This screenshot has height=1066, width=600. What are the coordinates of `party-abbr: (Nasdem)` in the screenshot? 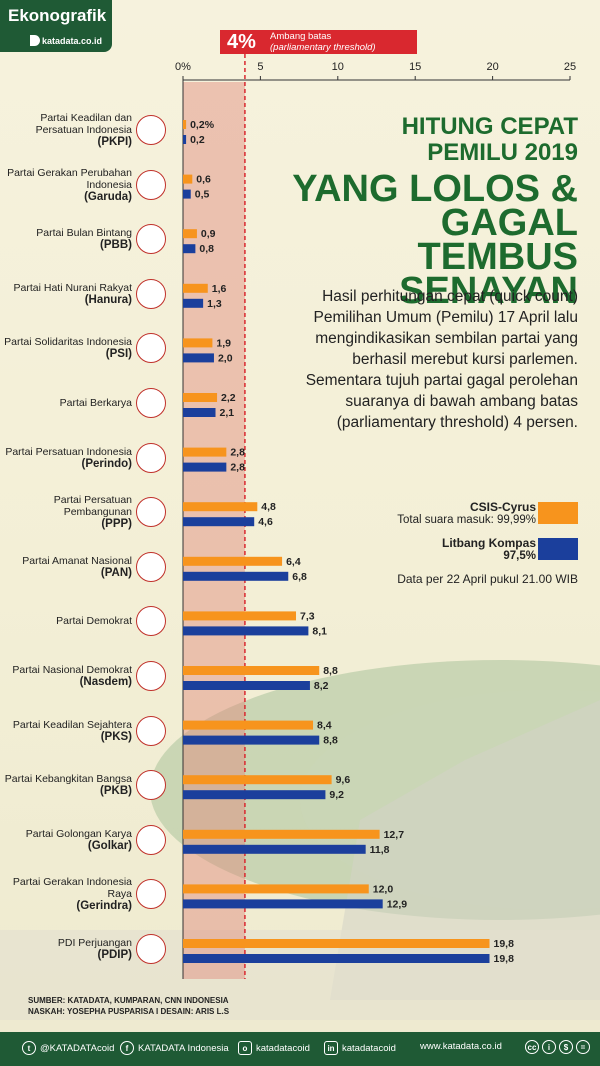 It's located at (105, 682).